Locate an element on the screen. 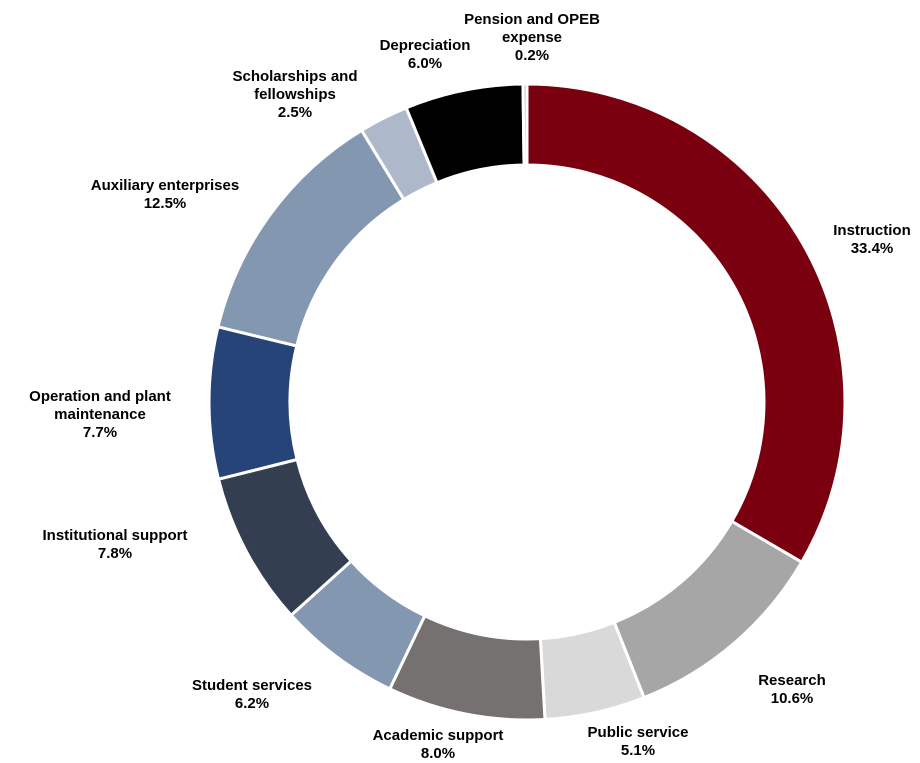 Image resolution: width=920 pixels, height=763 pixels. slice-label: Operation and plant maintenance 7.7% is located at coordinates (100, 415).